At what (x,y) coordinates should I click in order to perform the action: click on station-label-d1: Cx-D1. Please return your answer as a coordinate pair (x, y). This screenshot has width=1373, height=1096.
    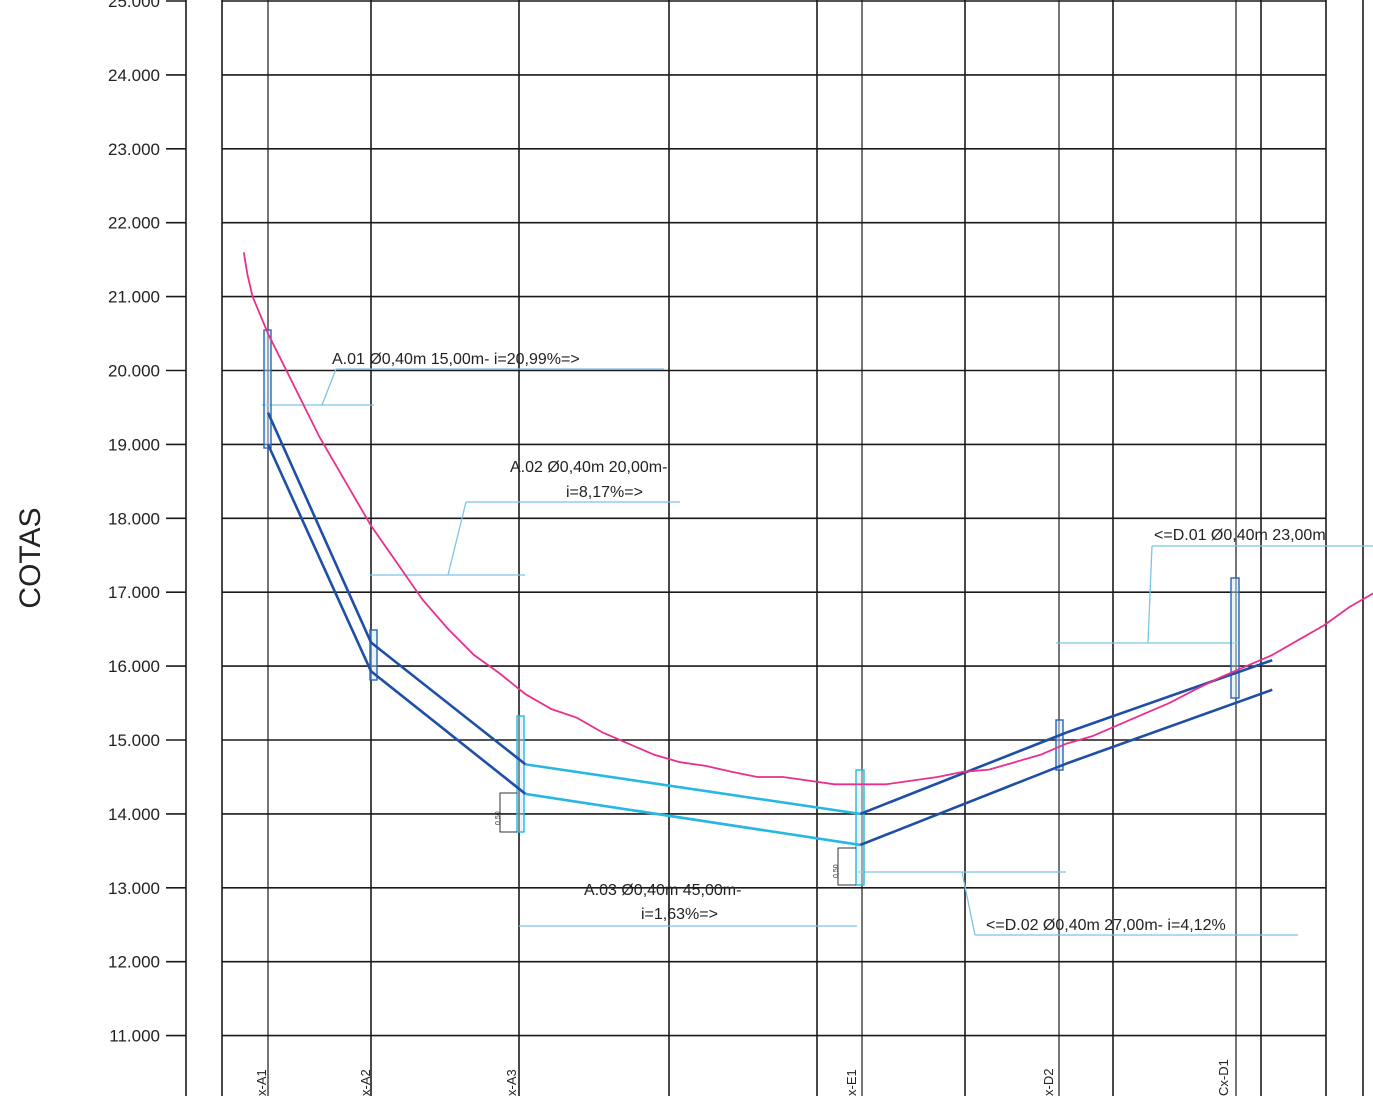
    Looking at the image, I should click on (1223, 1077).